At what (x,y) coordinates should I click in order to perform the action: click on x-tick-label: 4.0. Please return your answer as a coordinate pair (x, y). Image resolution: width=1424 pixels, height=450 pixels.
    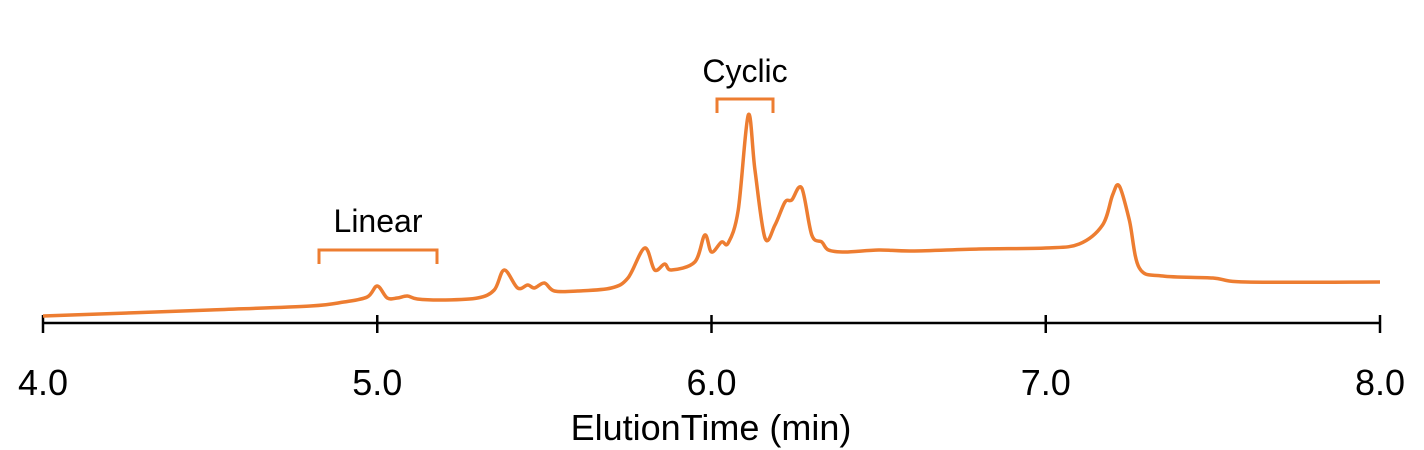
    Looking at the image, I should click on (43, 382).